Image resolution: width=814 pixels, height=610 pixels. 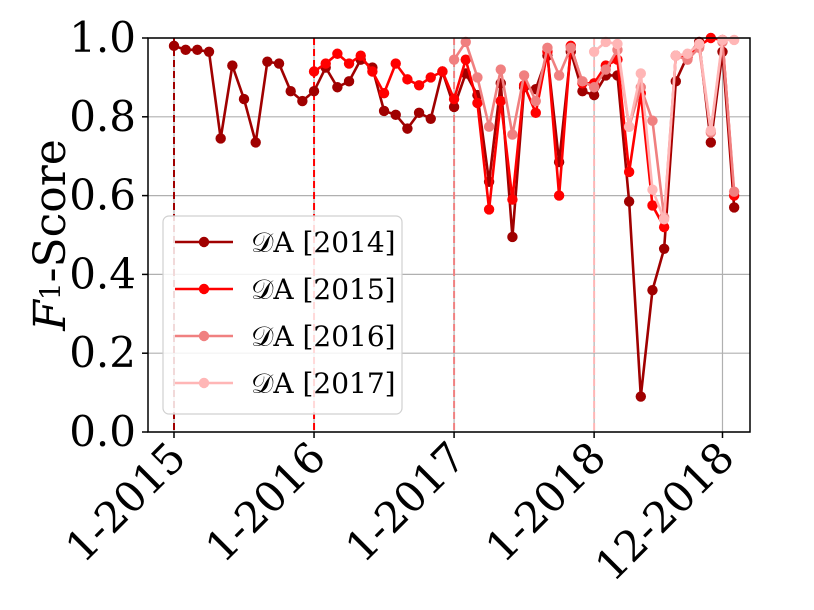 What do you see at coordinates (102, 273) in the screenshot?
I see `y-tick-label: 0.4` at bounding box center [102, 273].